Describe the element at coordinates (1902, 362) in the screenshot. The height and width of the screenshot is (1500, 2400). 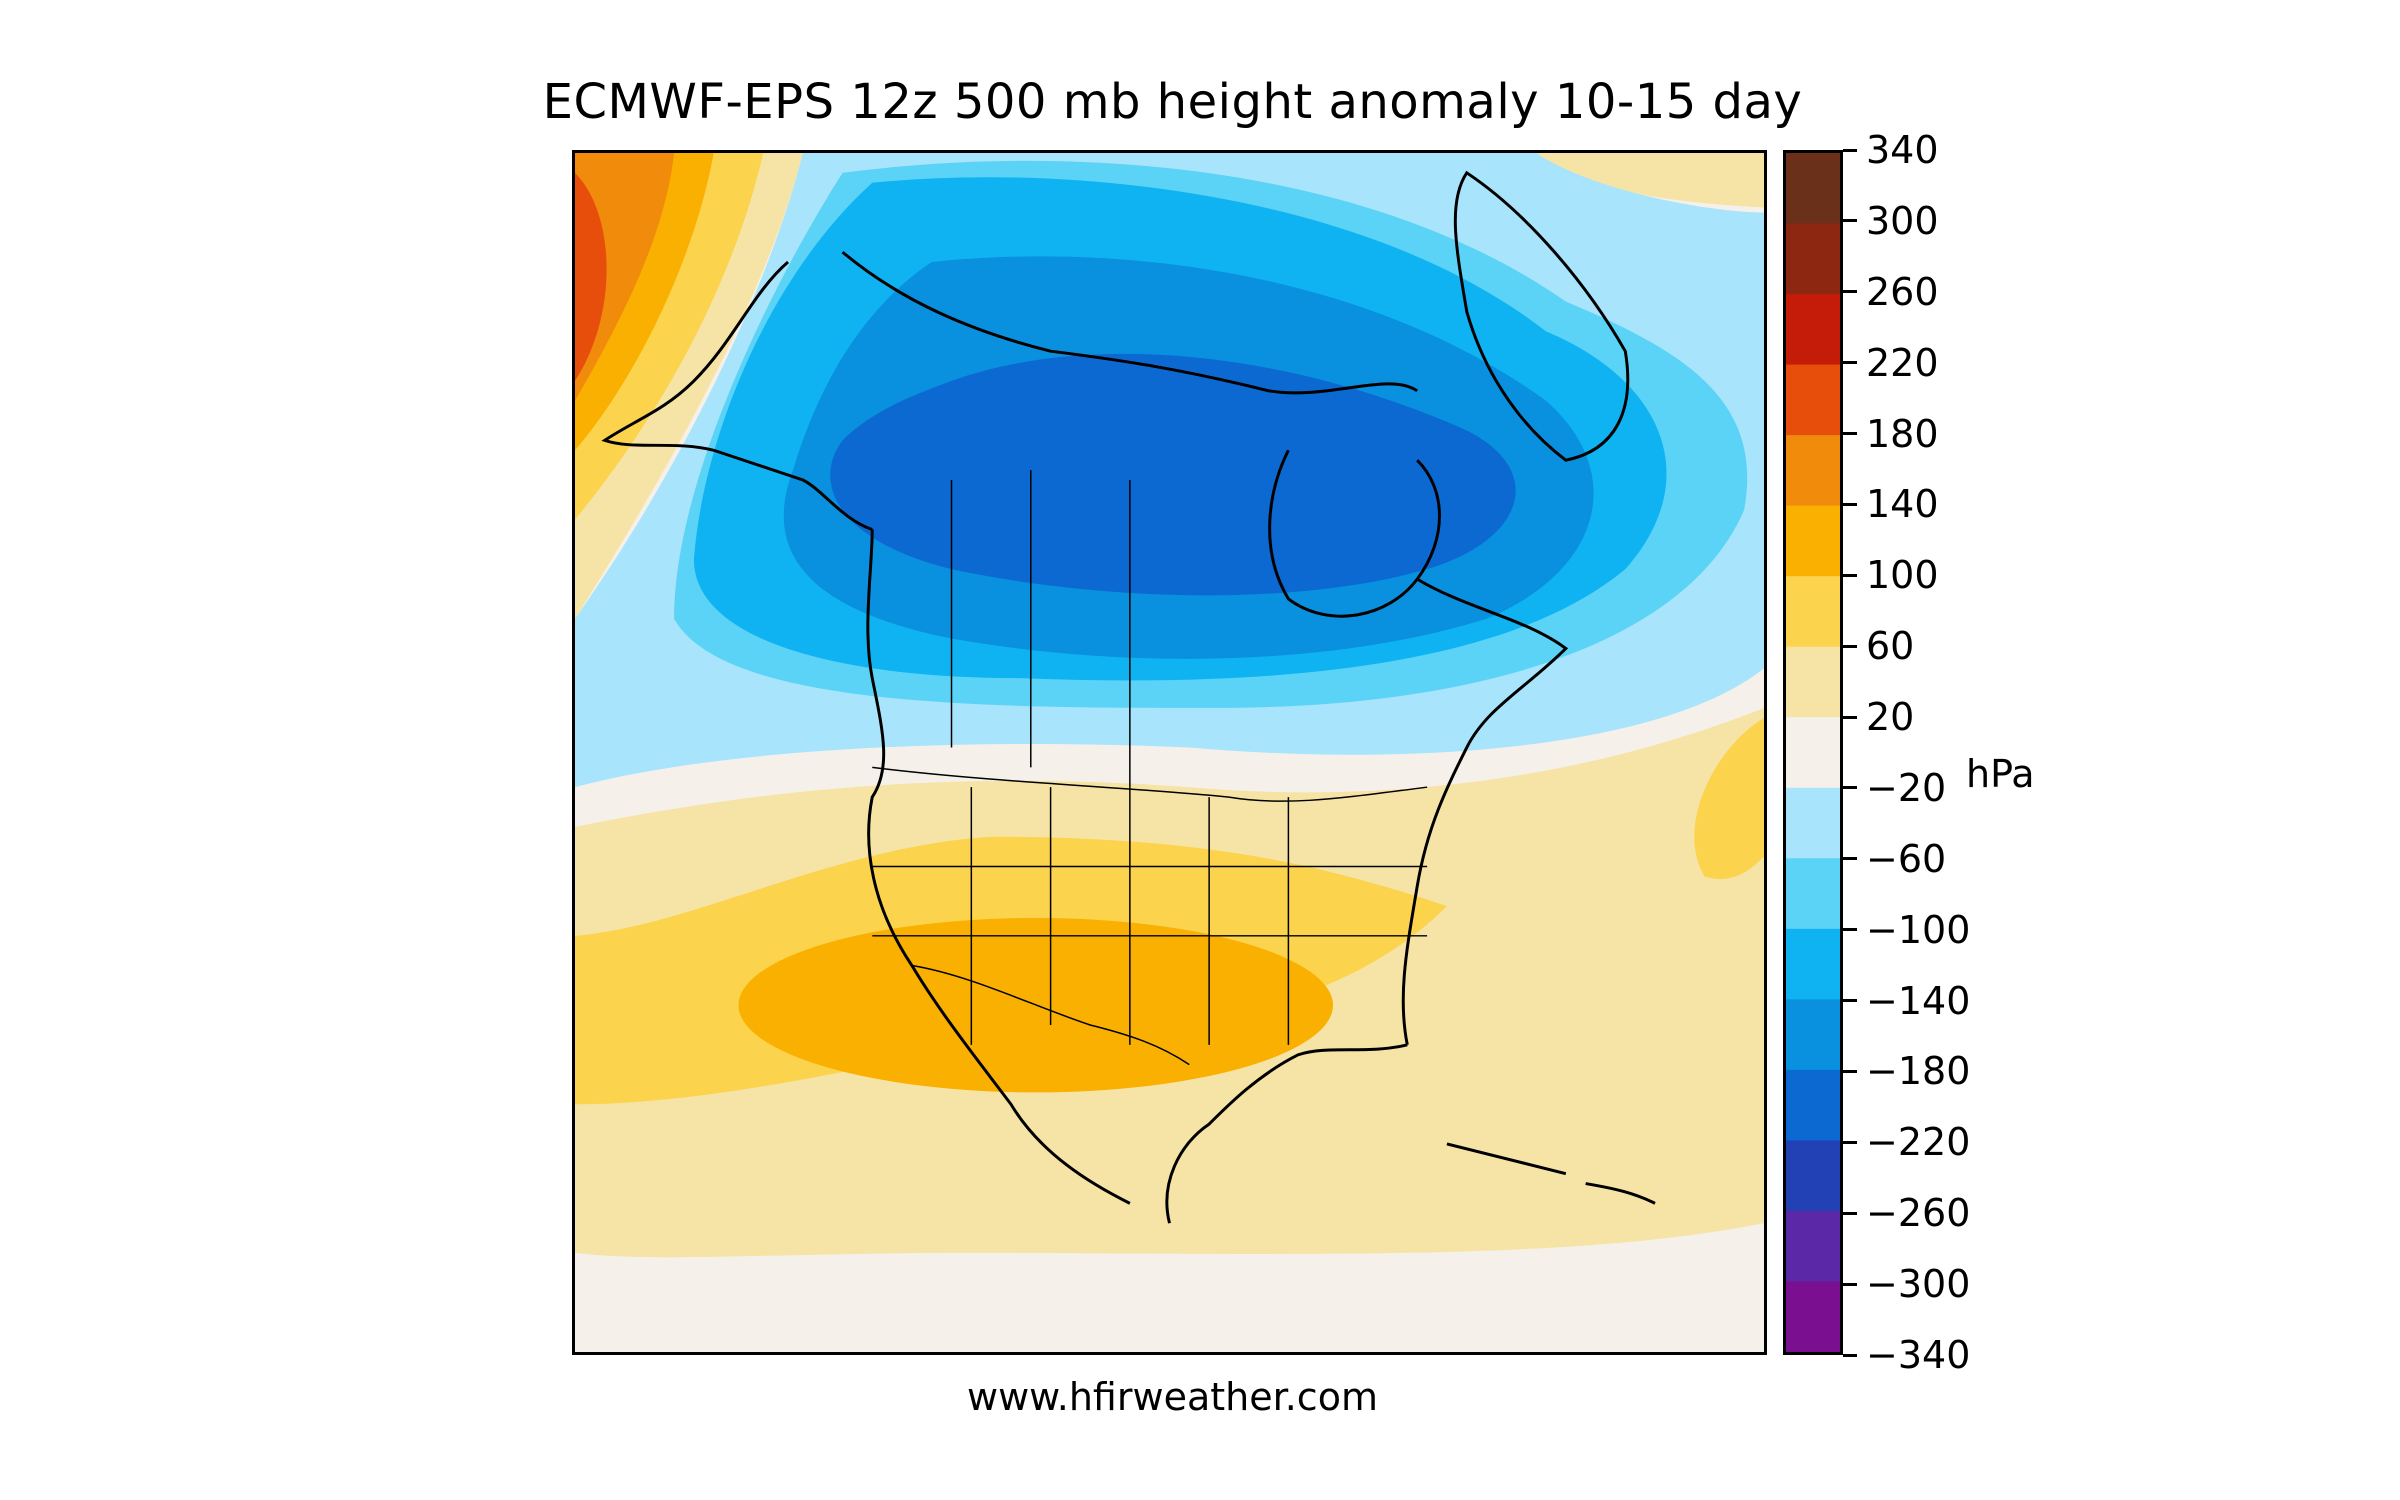
I see `colorbar-tick-label: 220` at that location.